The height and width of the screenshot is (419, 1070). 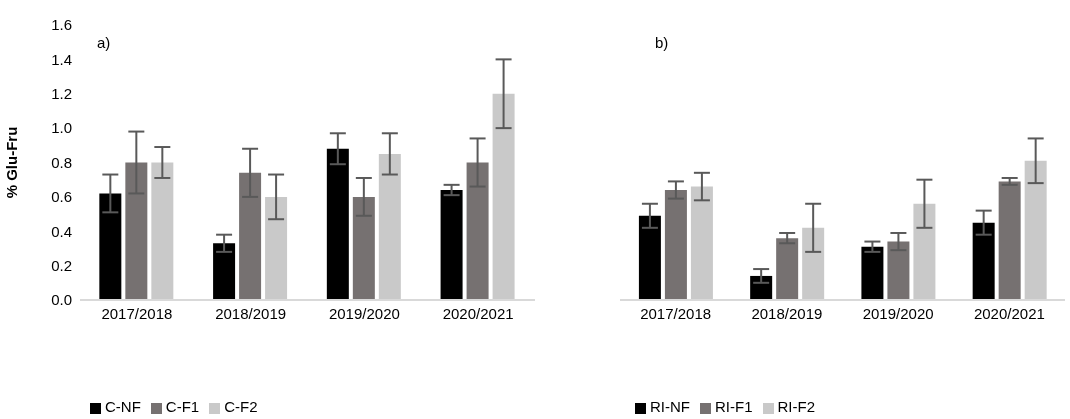 I want to click on y-tick-label: 0.4, so click(x=61, y=231).